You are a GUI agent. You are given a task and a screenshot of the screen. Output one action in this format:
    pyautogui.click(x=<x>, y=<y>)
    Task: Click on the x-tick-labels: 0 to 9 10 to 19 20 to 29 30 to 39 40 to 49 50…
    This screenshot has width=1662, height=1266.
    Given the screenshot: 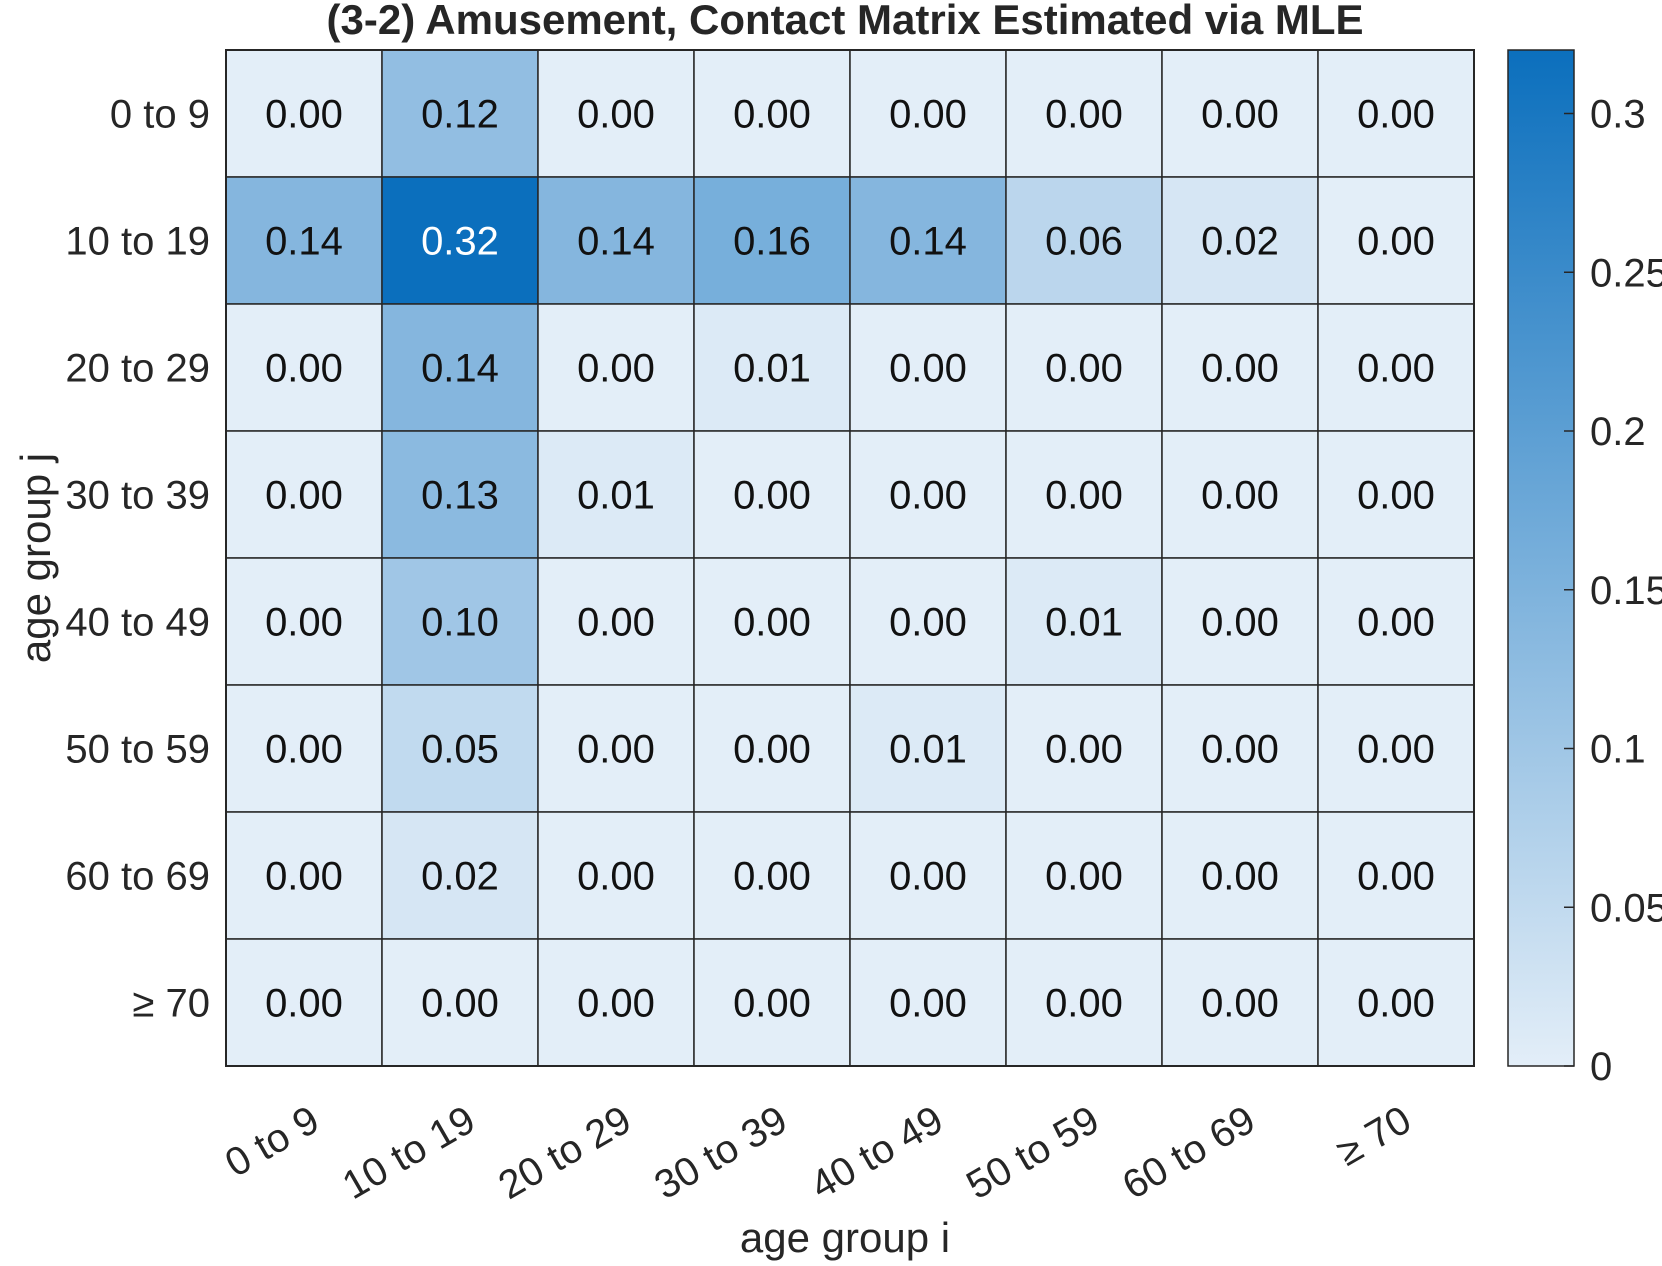 What is the action you would take?
    pyautogui.click(x=818, y=1153)
    